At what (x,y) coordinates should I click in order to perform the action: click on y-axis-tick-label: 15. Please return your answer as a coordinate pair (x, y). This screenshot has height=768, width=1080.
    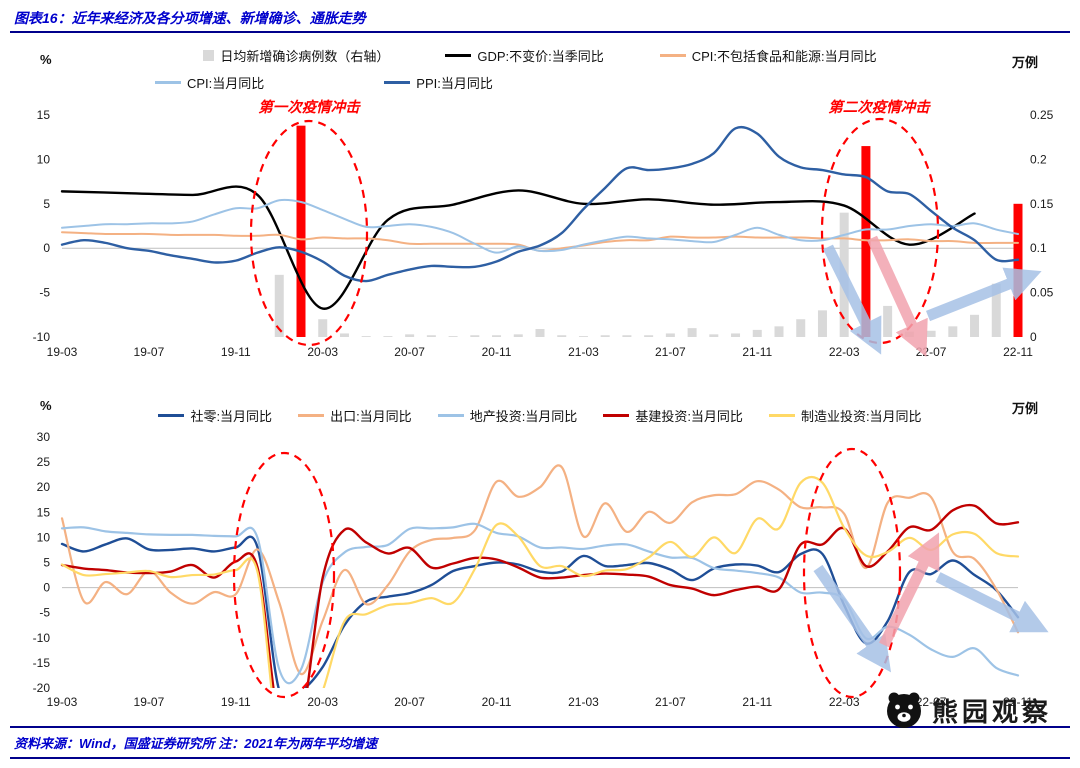
    Looking at the image, I should click on (44, 115).